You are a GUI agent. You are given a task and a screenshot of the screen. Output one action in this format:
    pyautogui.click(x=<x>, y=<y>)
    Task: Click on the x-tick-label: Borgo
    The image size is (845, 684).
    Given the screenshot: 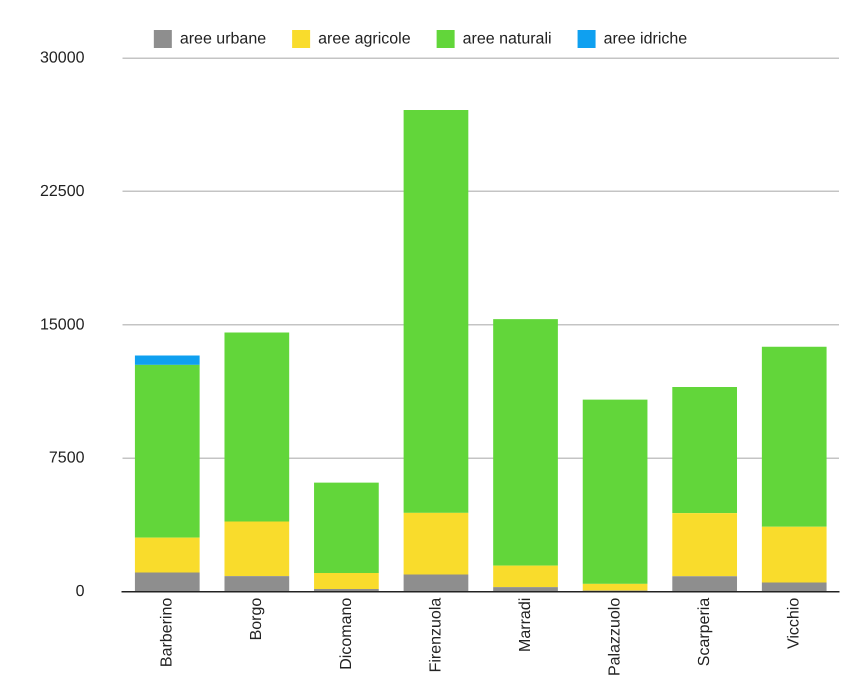 What is the action you would take?
    pyautogui.click(x=257, y=619)
    